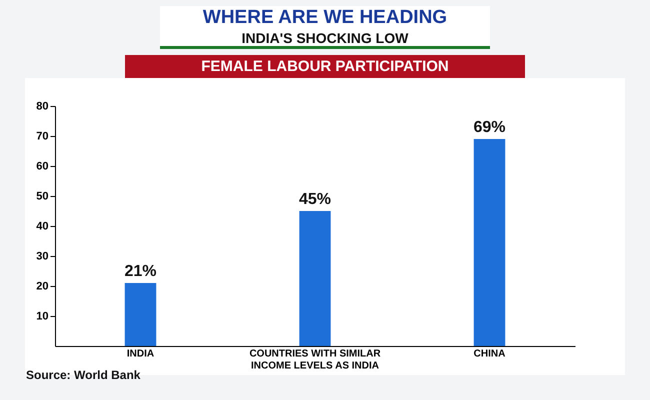 This screenshot has width=650, height=400. What do you see at coordinates (42, 136) in the screenshot?
I see `y-tick-label: 70` at bounding box center [42, 136].